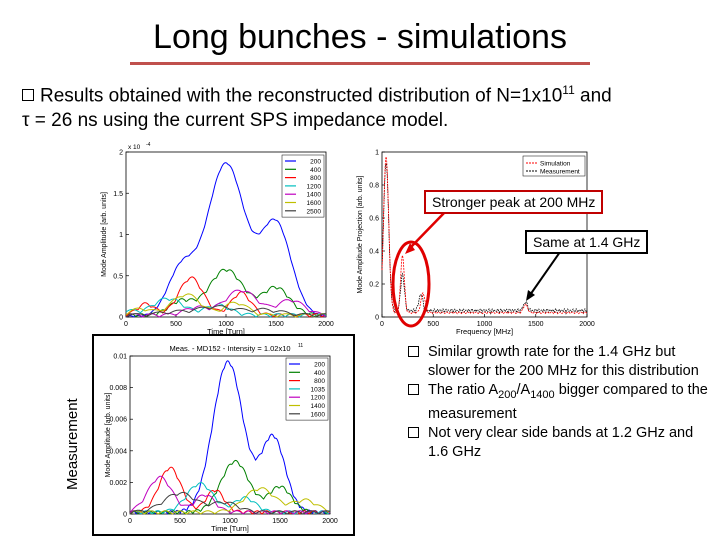 The width and height of the screenshot is (720, 540). What do you see at coordinates (72, 444) in the screenshot?
I see `measurement-label: Measurement` at bounding box center [72, 444].